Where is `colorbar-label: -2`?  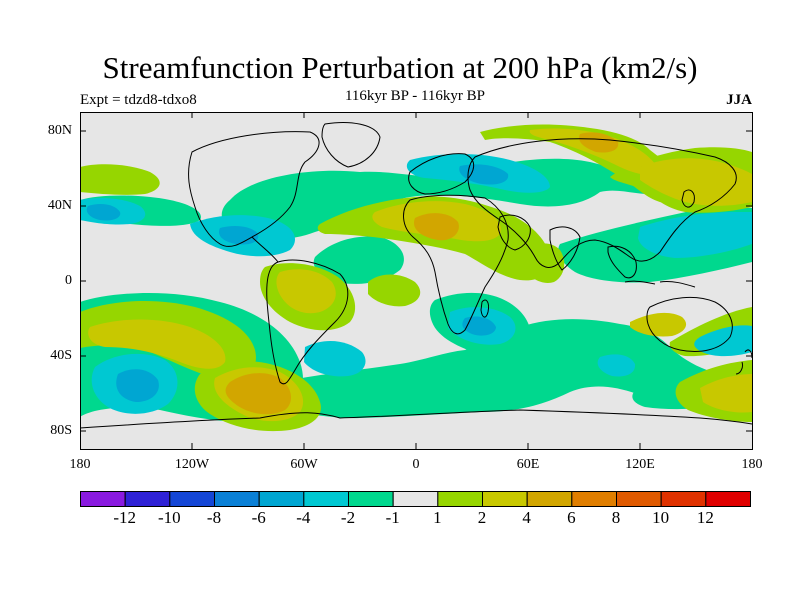
colorbar-label: -2 is located at coordinates (348, 517).